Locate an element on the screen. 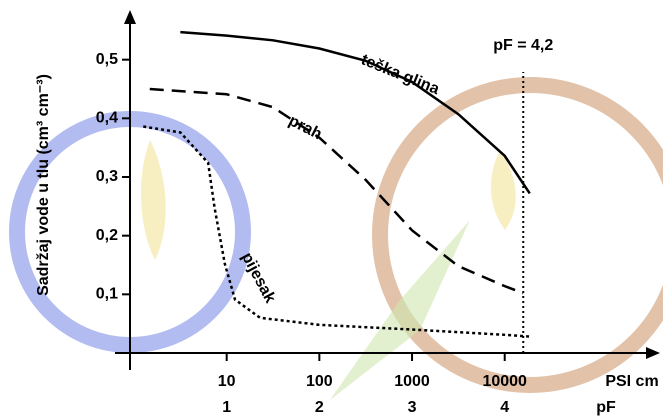  x-axis-label: PSI cm is located at coordinates (631, 381).